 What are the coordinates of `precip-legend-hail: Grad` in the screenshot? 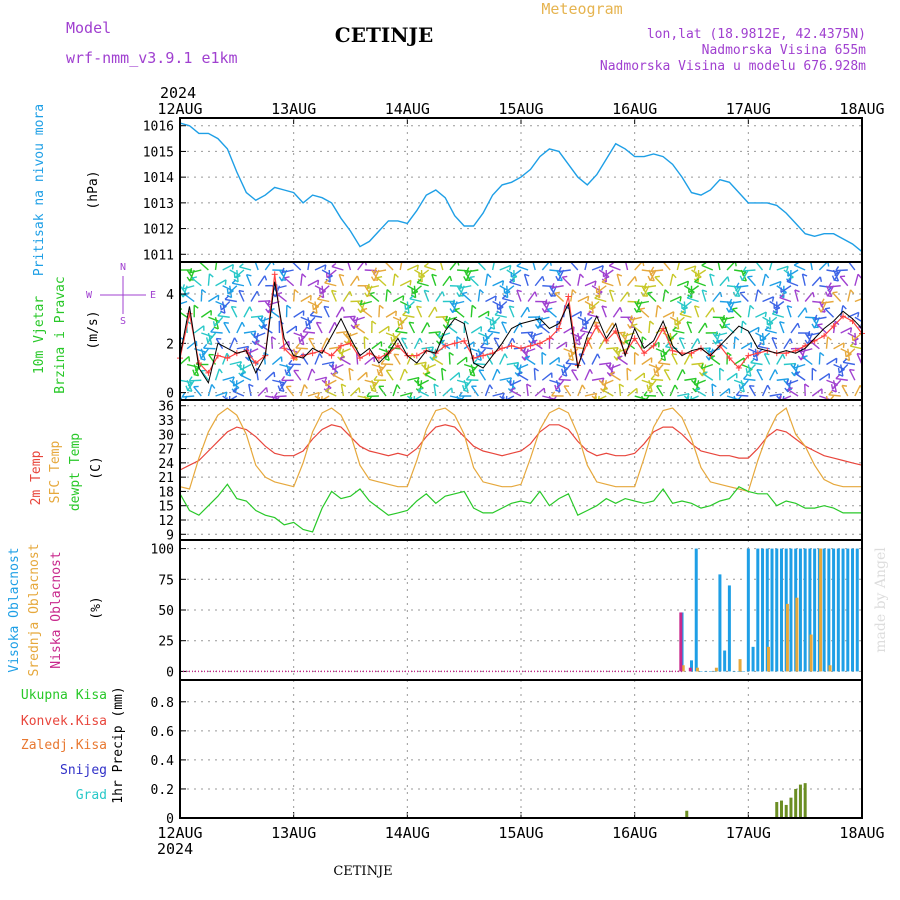 It's located at (91, 795).